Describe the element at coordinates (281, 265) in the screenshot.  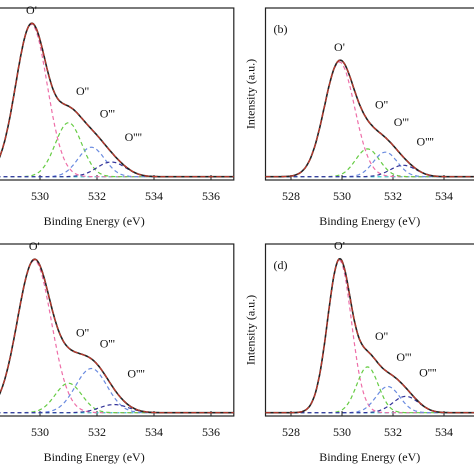
I see `panel-label: (d)` at that location.